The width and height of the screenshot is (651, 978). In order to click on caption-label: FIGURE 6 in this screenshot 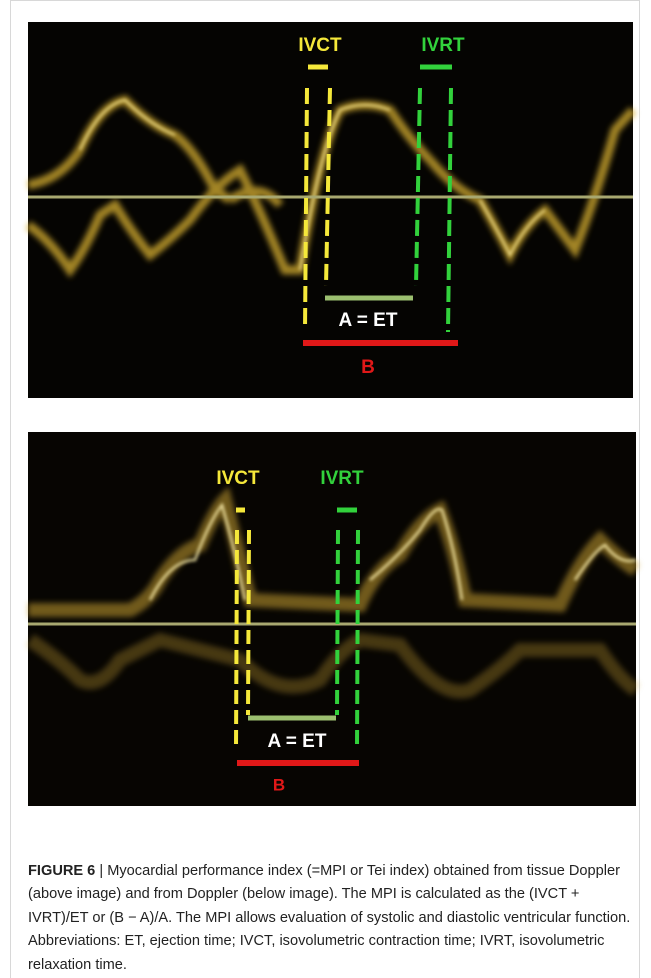, I will do `click(62, 871)`.